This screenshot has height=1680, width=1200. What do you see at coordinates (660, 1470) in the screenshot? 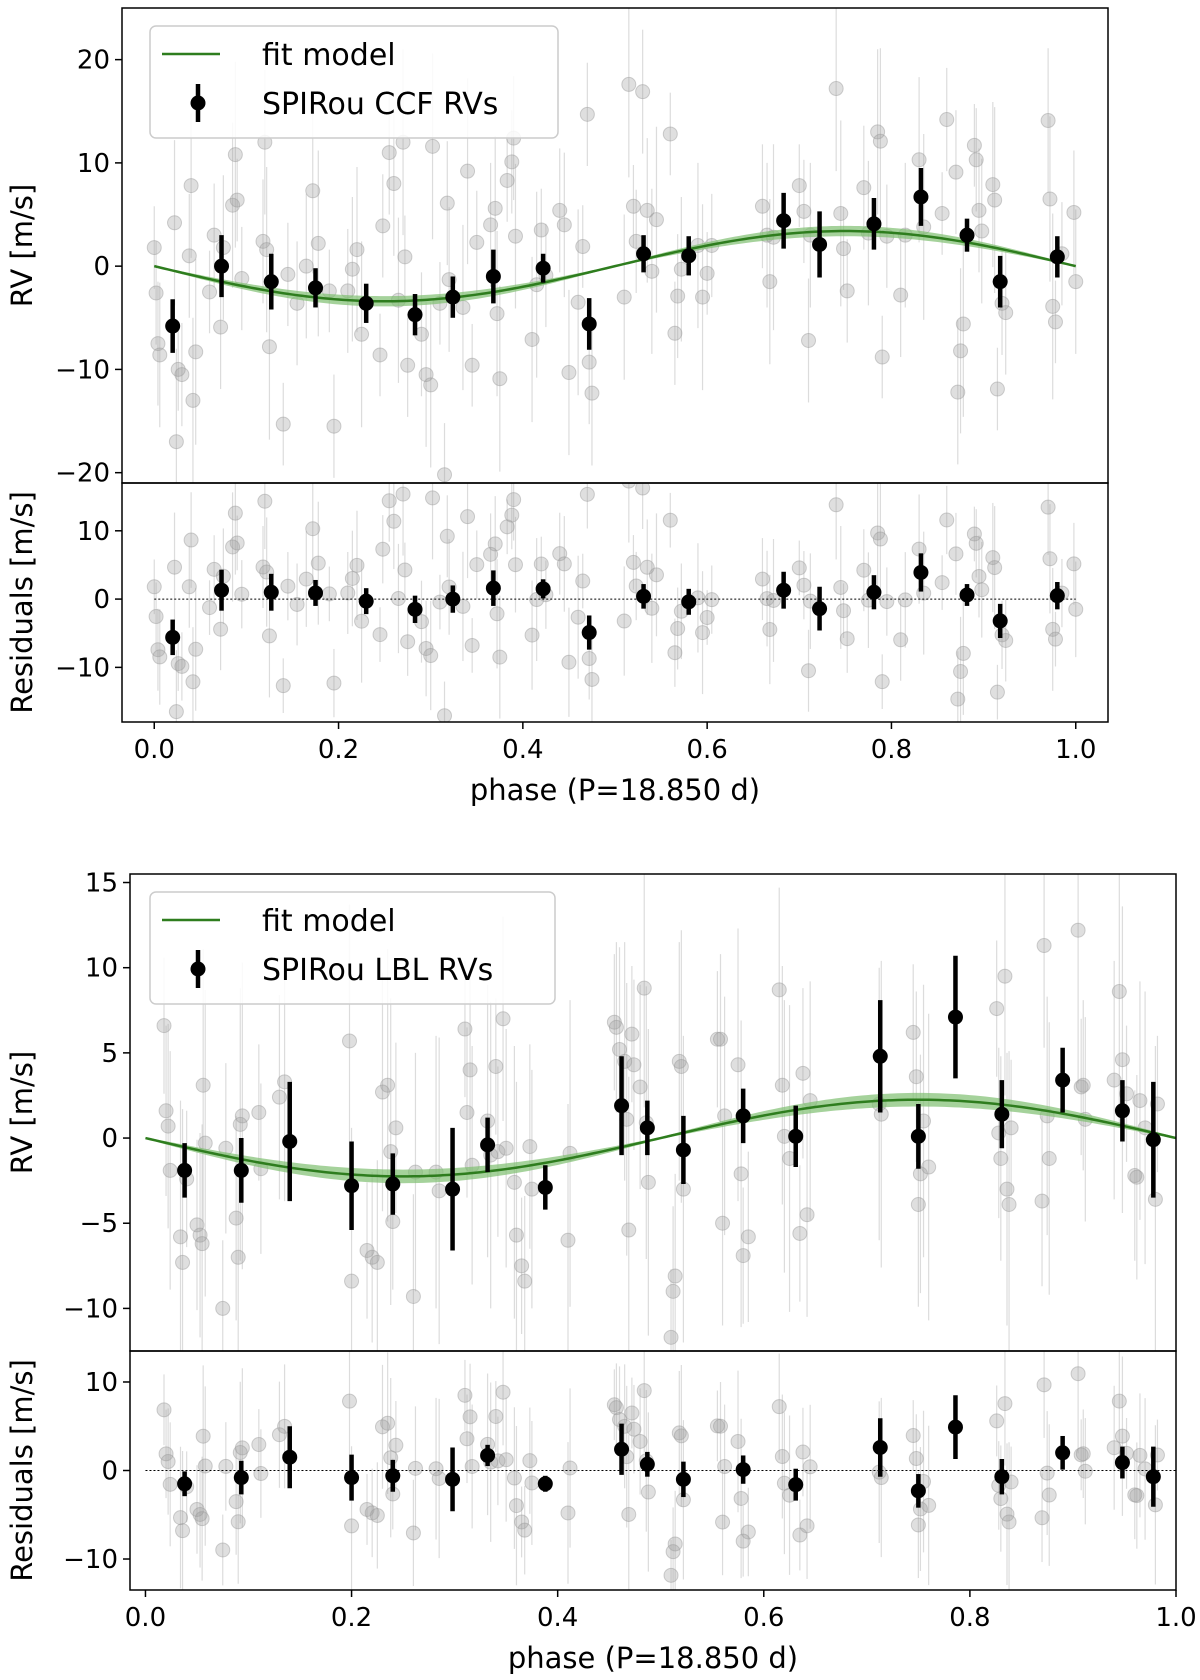
I see `bottom-residuals-plot-area` at bounding box center [660, 1470].